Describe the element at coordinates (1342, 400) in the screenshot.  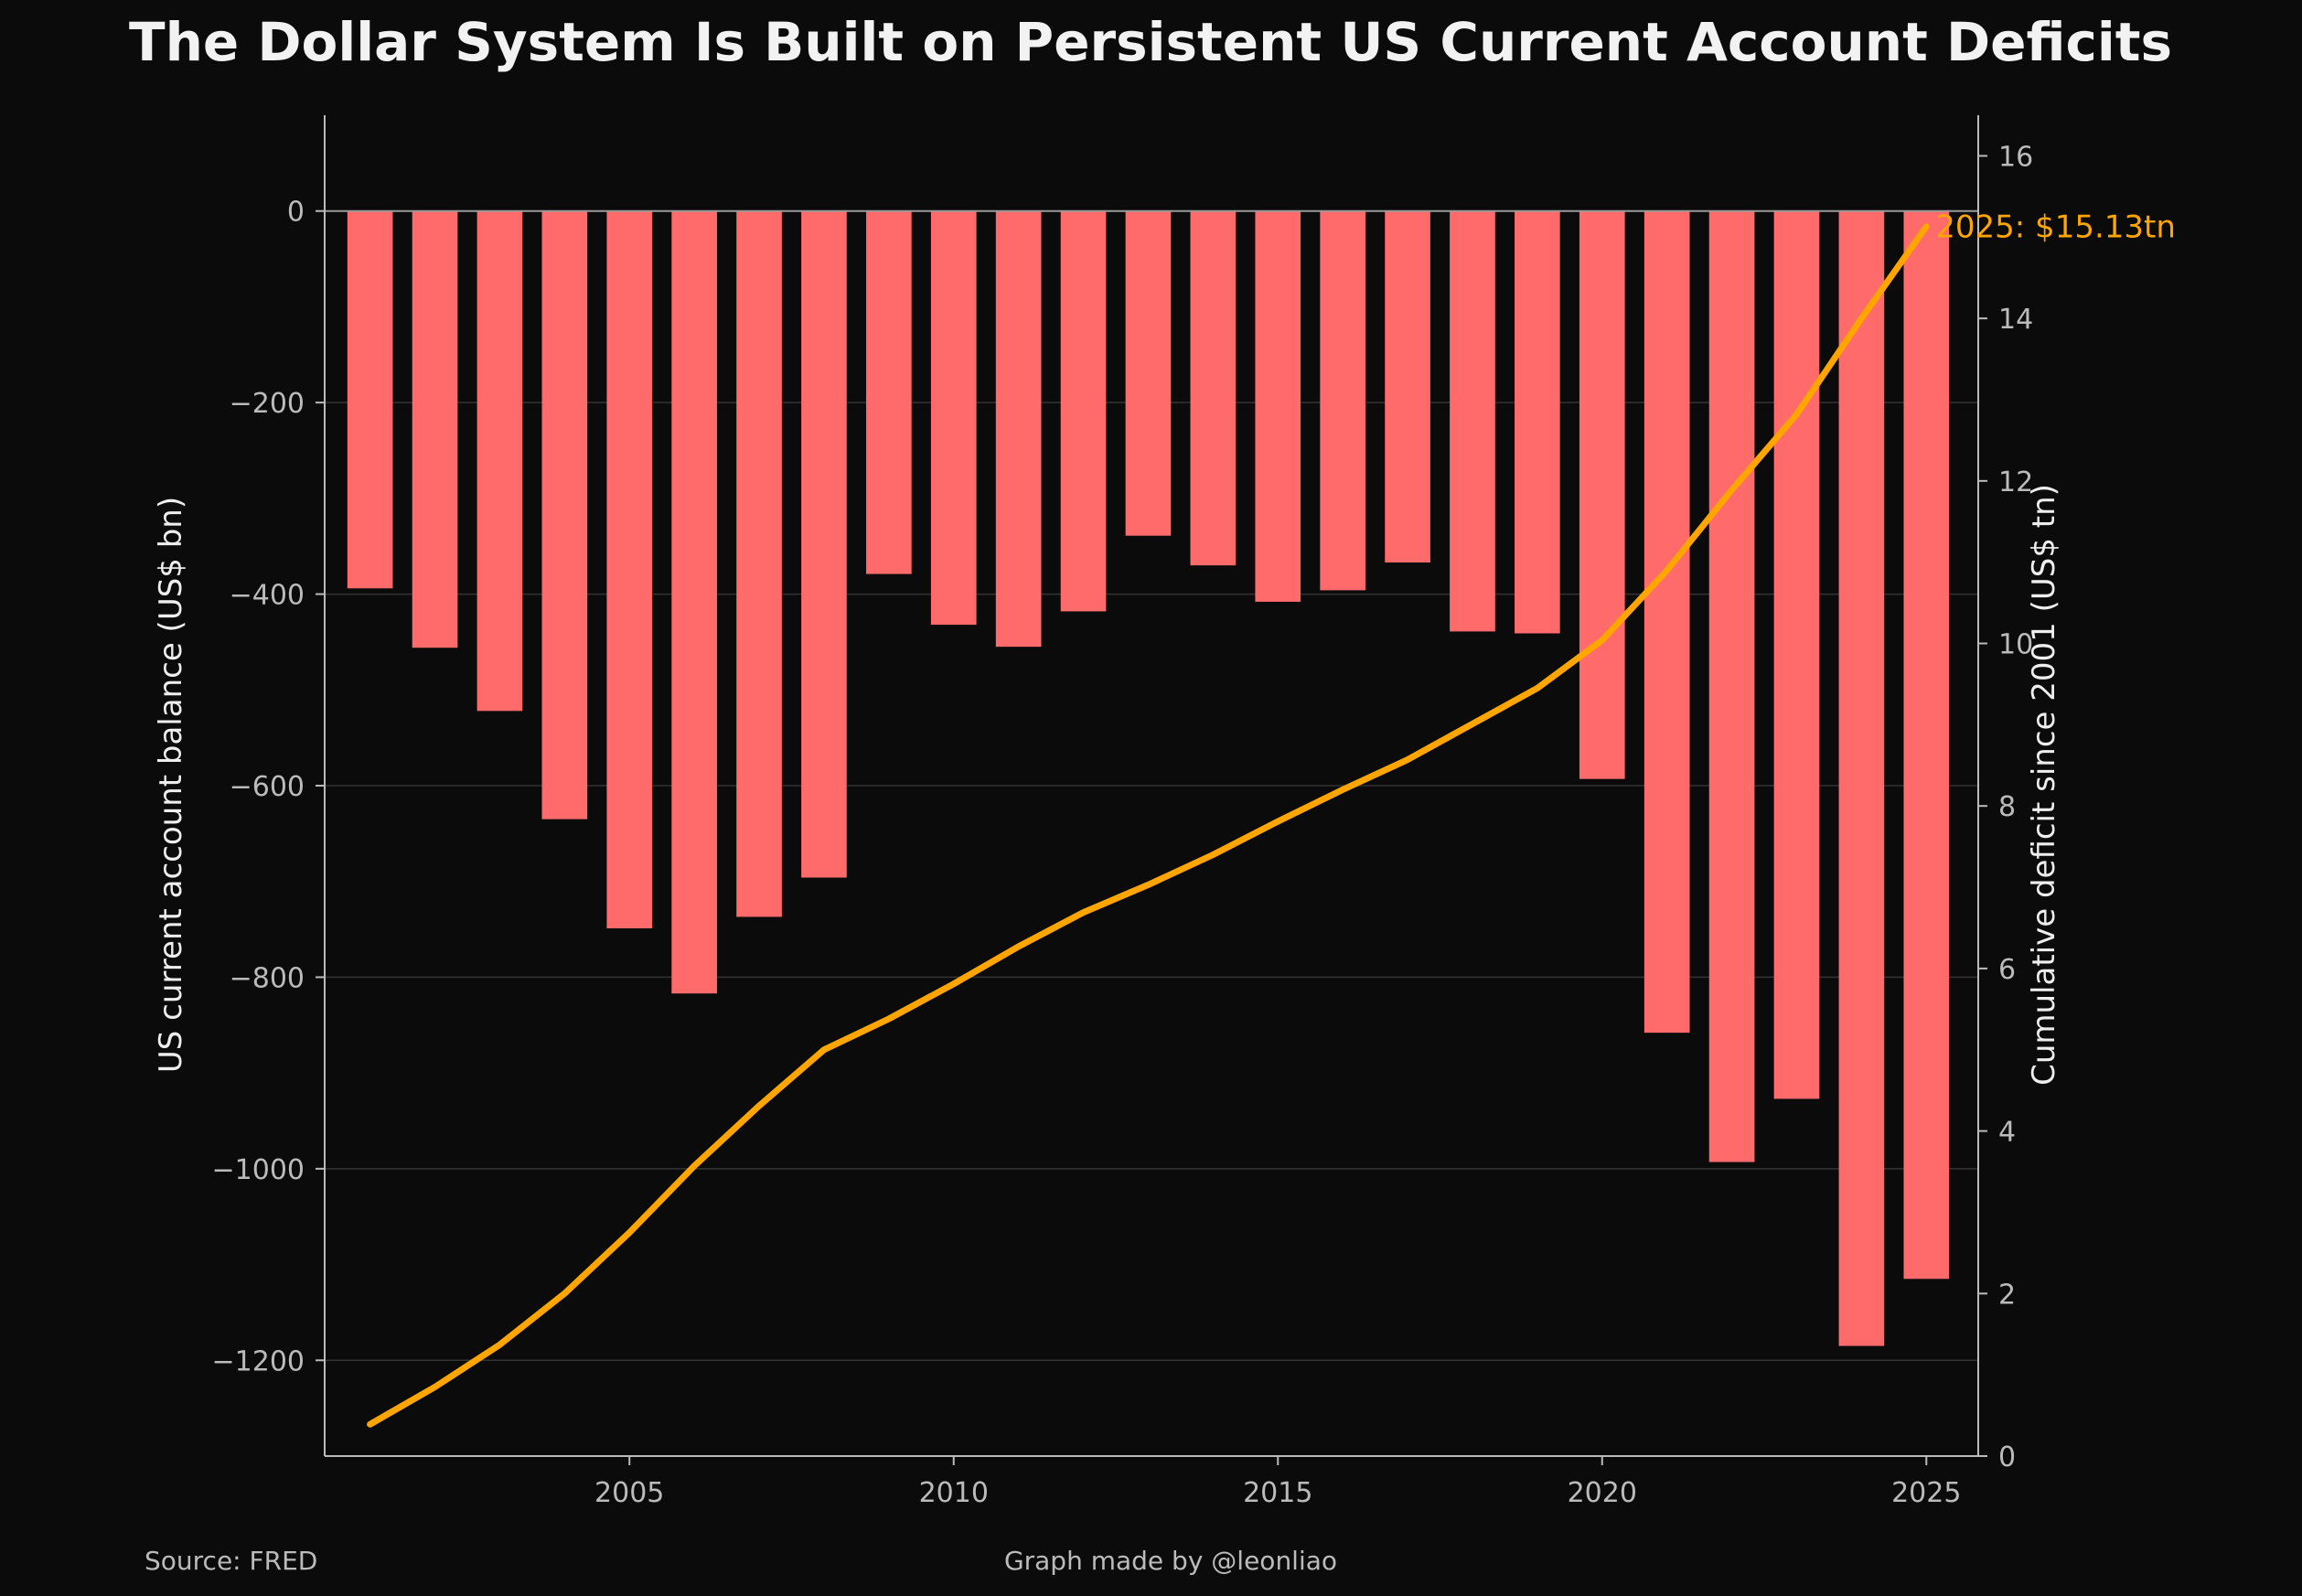
I see `bar-2016` at that location.